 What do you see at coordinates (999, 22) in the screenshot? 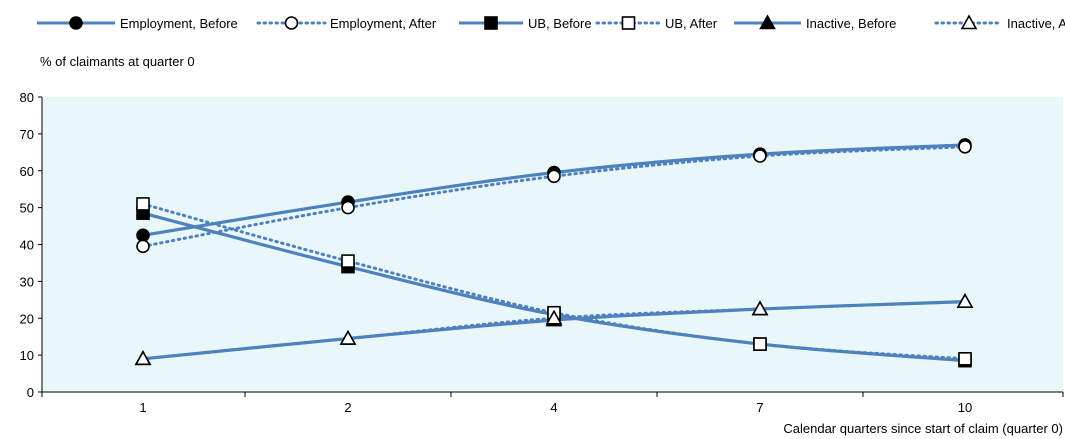
I see `legend-item-5: Inactive, After` at bounding box center [999, 22].